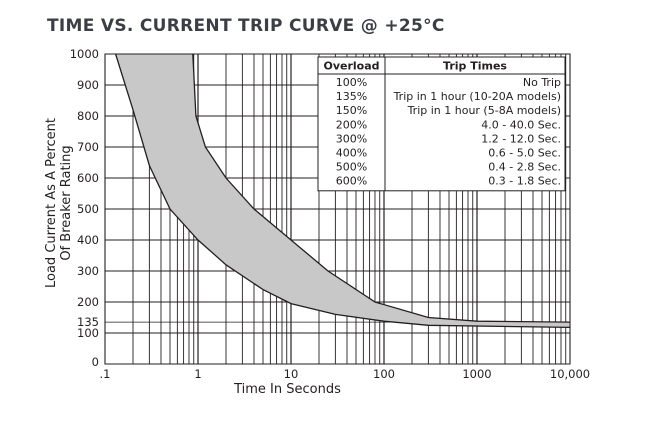  Describe the element at coordinates (351, 96) in the screenshot. I see `table-cell-overload: 135%` at that location.